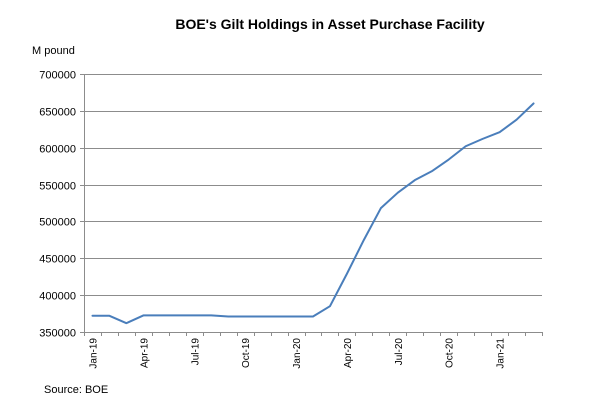 The height and width of the screenshot is (416, 600). Describe the element at coordinates (195, 352) in the screenshot. I see `x-tick-label: Jul-19` at that location.